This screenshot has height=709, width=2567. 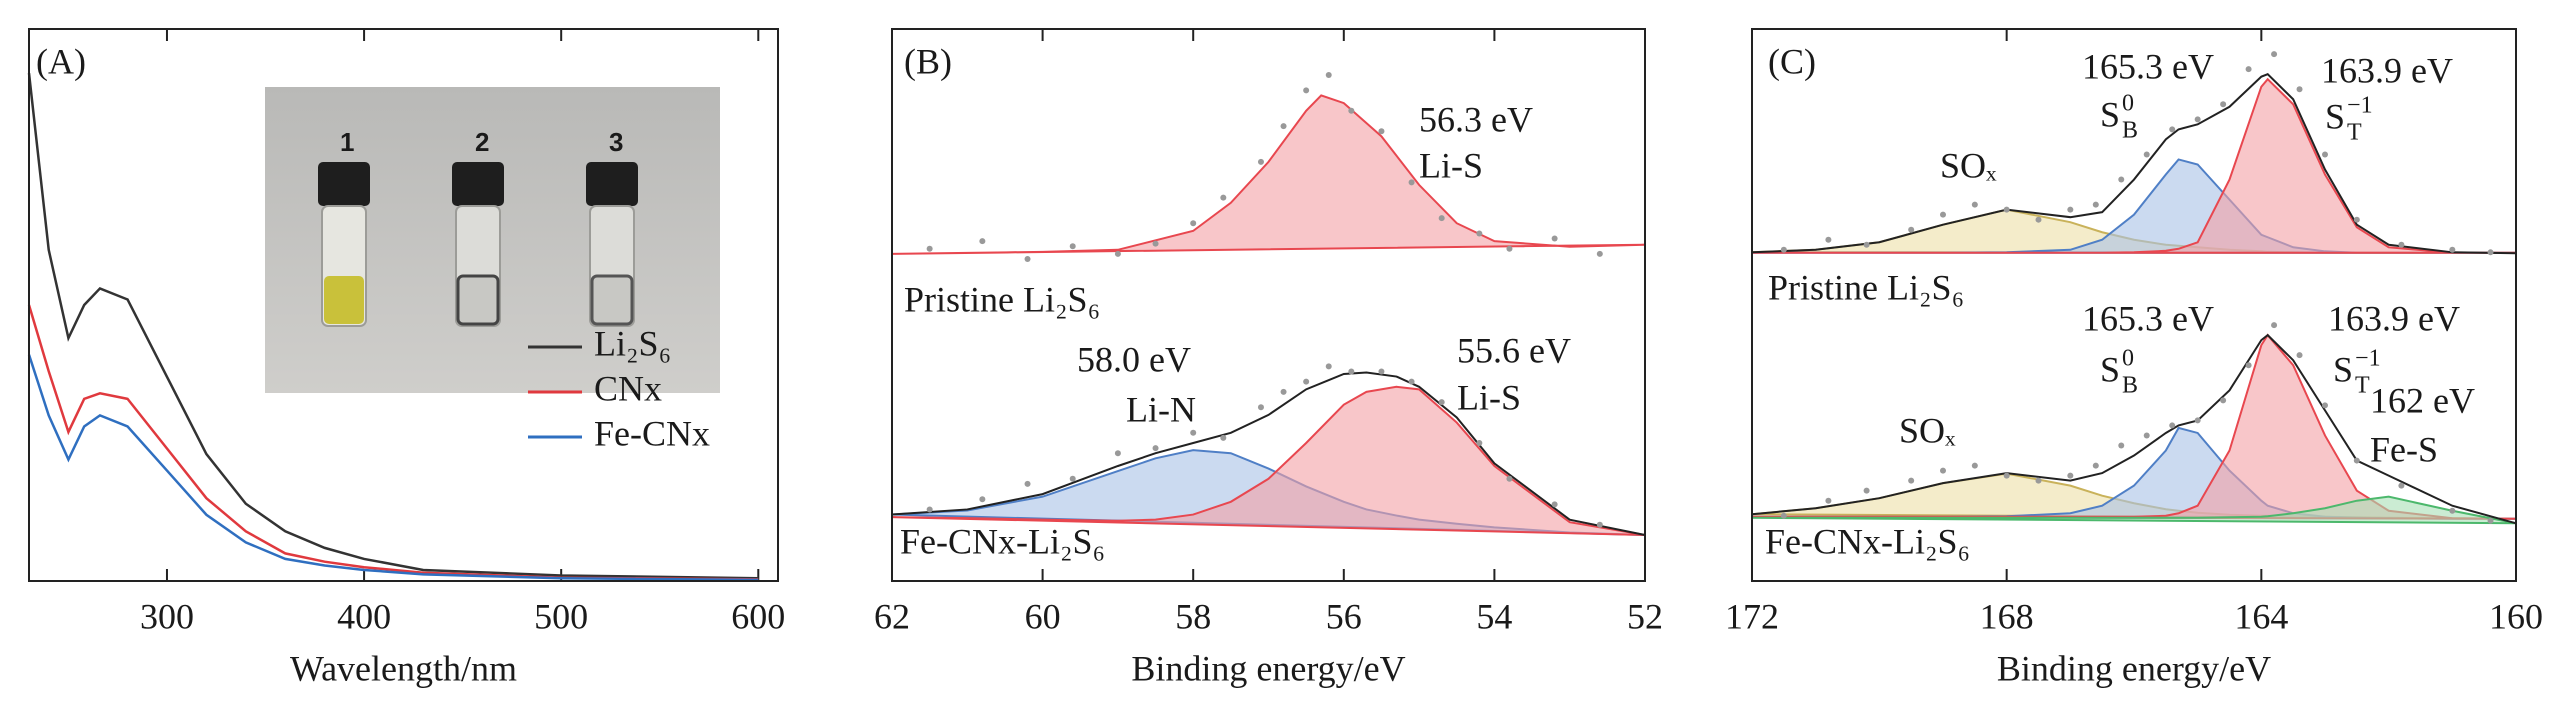 I want to click on annotation: 56.3 eV, so click(x=1476, y=119).